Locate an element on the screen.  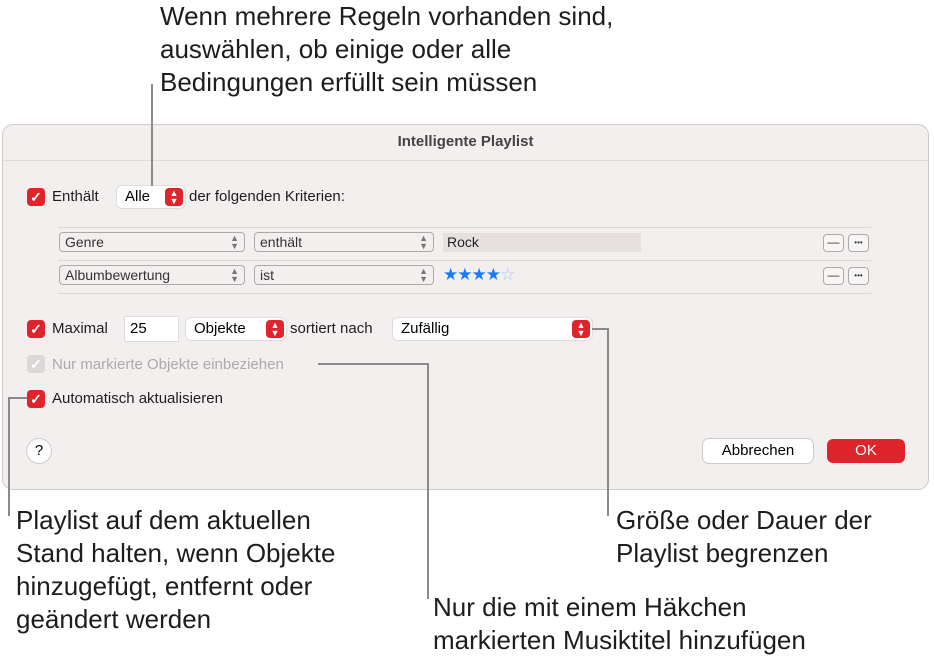
star-rating: ★★★★☆ is located at coordinates (479, 275).